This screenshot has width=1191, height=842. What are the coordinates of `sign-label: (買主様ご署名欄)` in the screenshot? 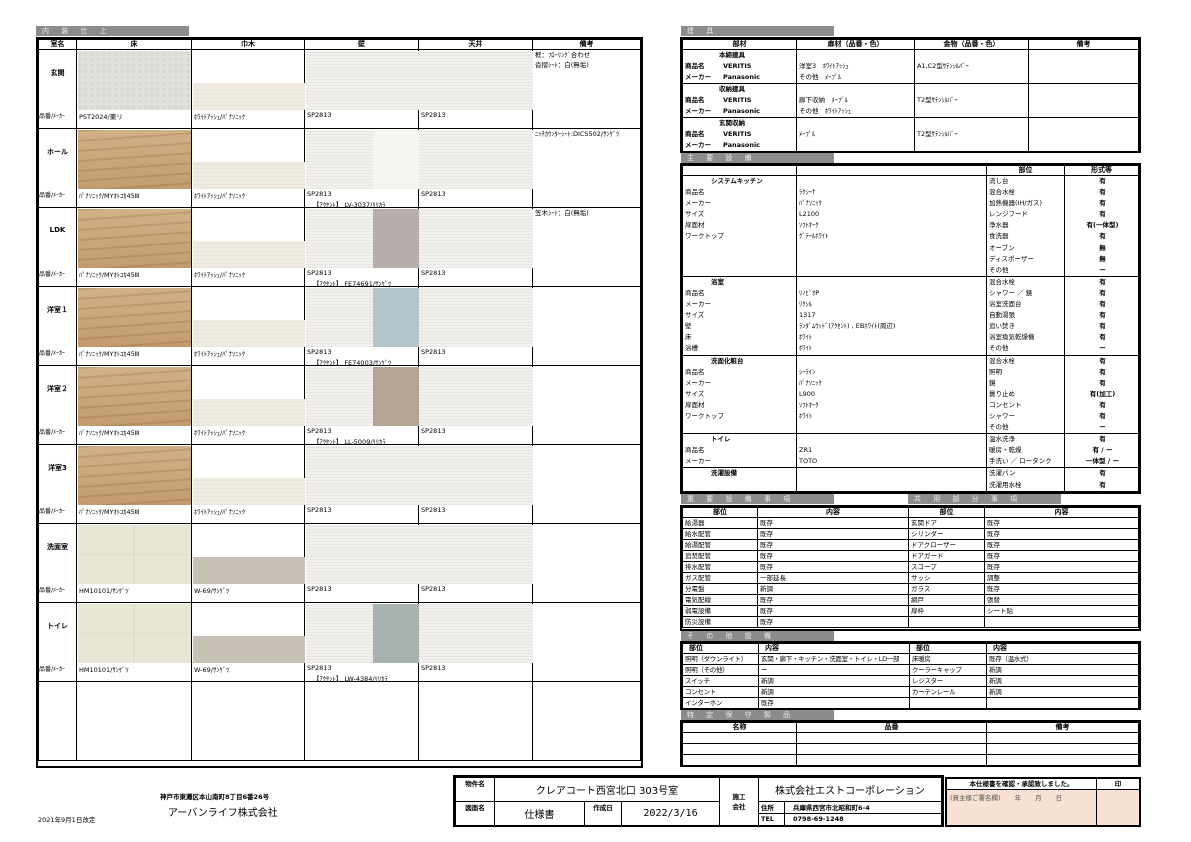 It's located at (975, 798).